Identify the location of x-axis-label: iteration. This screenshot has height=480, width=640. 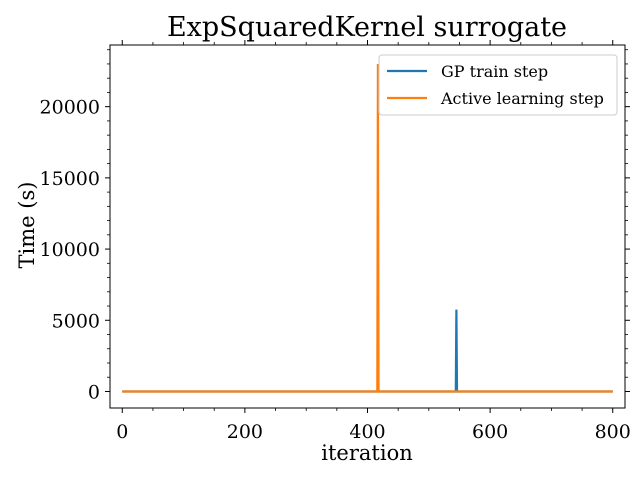
(366, 453).